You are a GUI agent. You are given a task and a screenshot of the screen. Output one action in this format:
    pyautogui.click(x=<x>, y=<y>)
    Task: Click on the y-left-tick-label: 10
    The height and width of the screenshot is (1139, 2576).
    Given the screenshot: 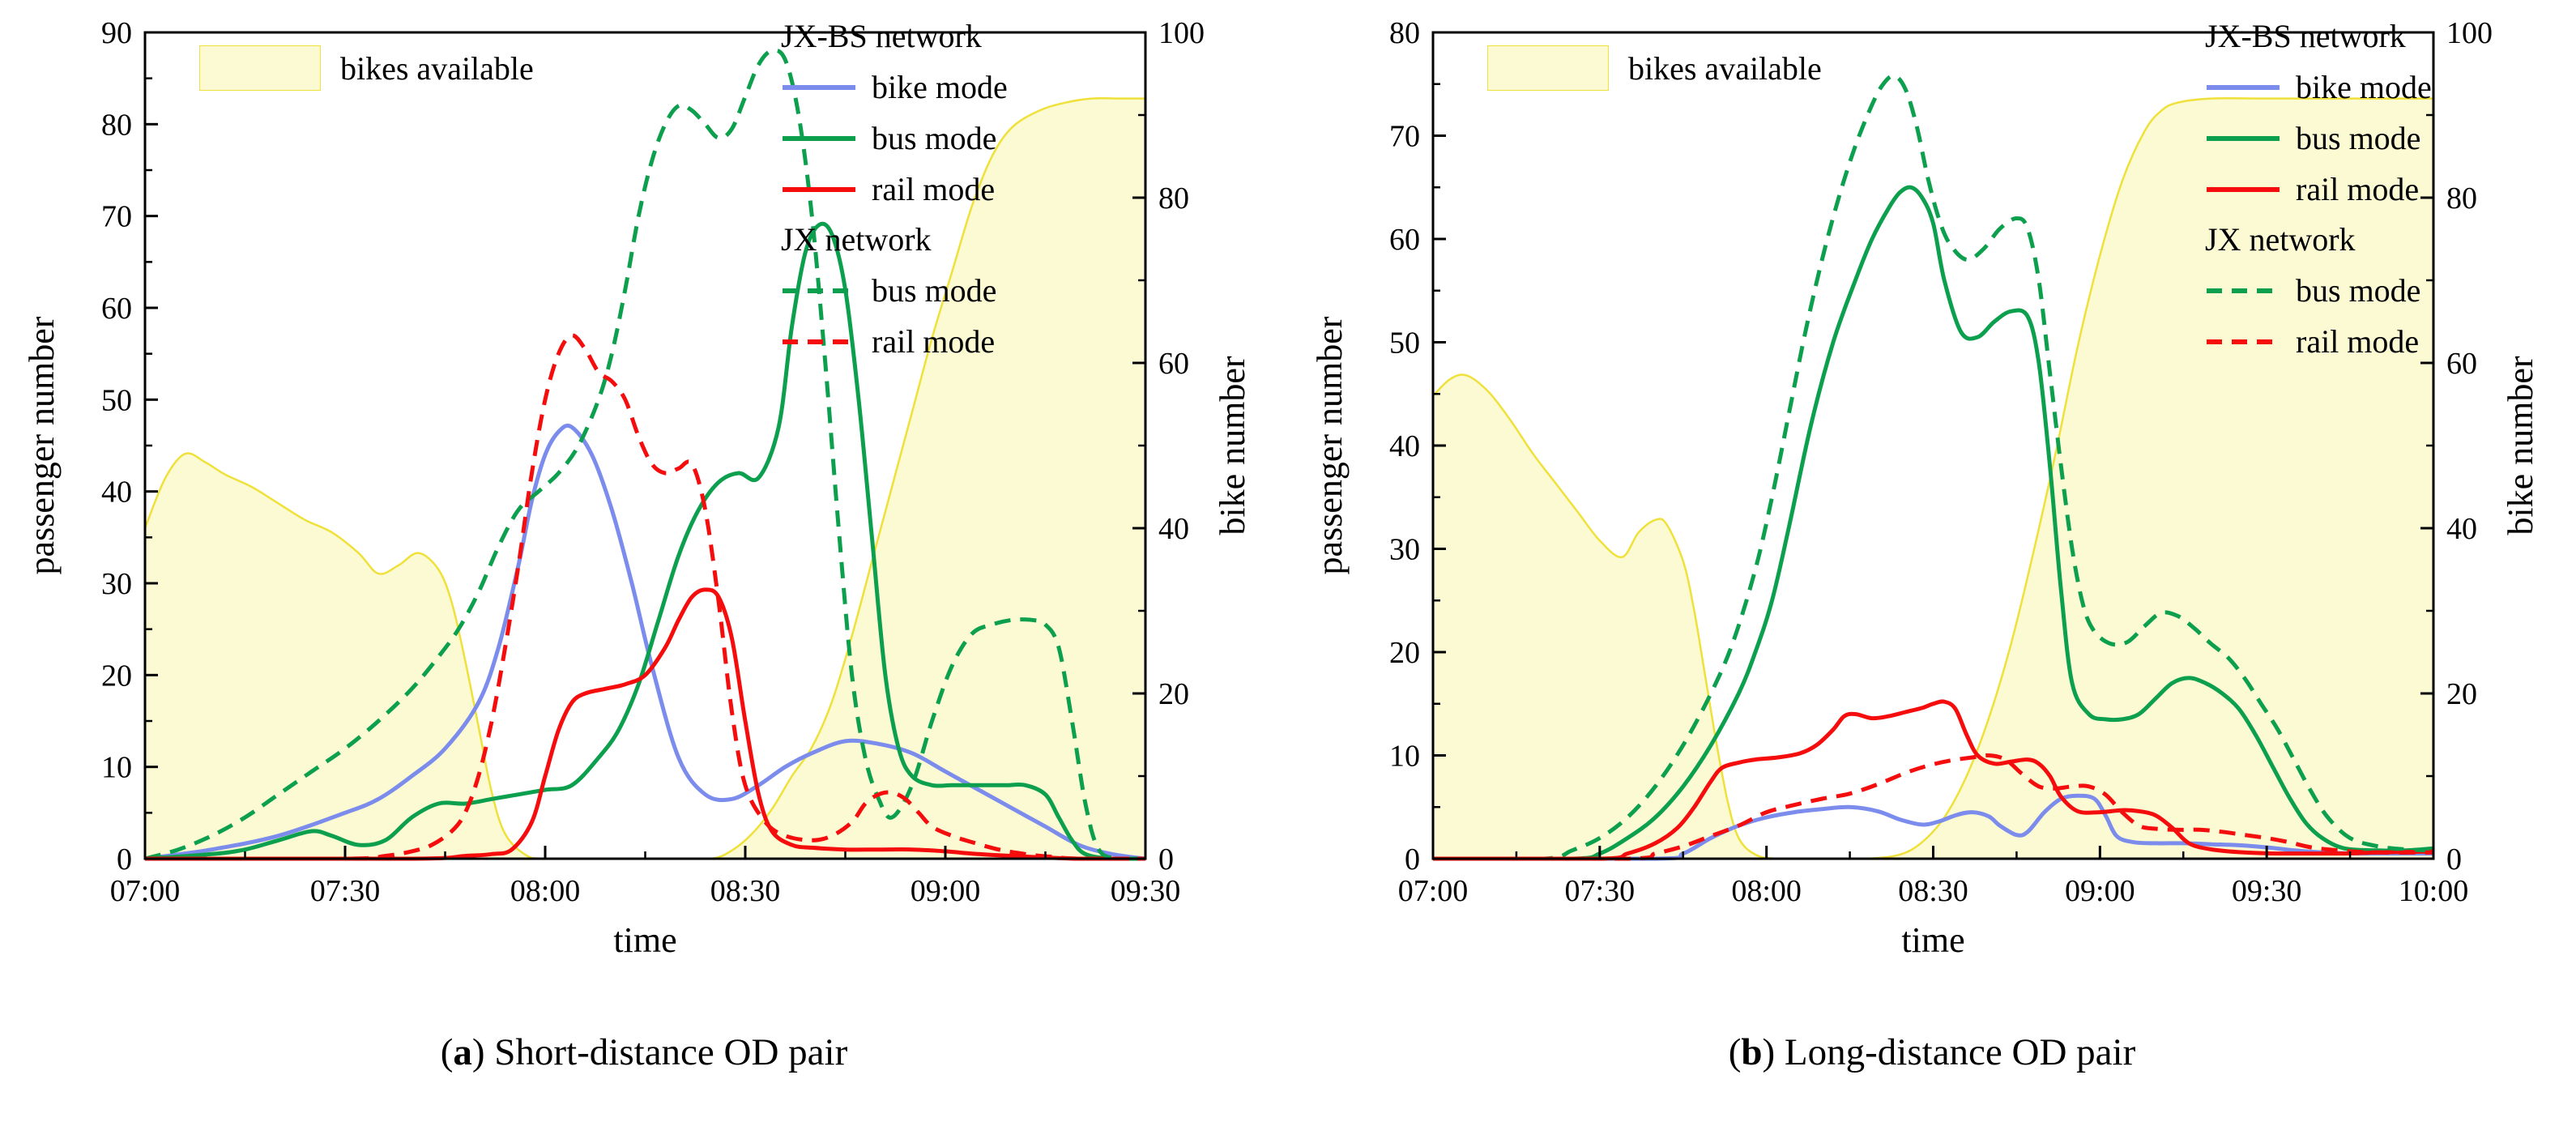 What is the action you would take?
    pyautogui.click(x=1404, y=757)
    